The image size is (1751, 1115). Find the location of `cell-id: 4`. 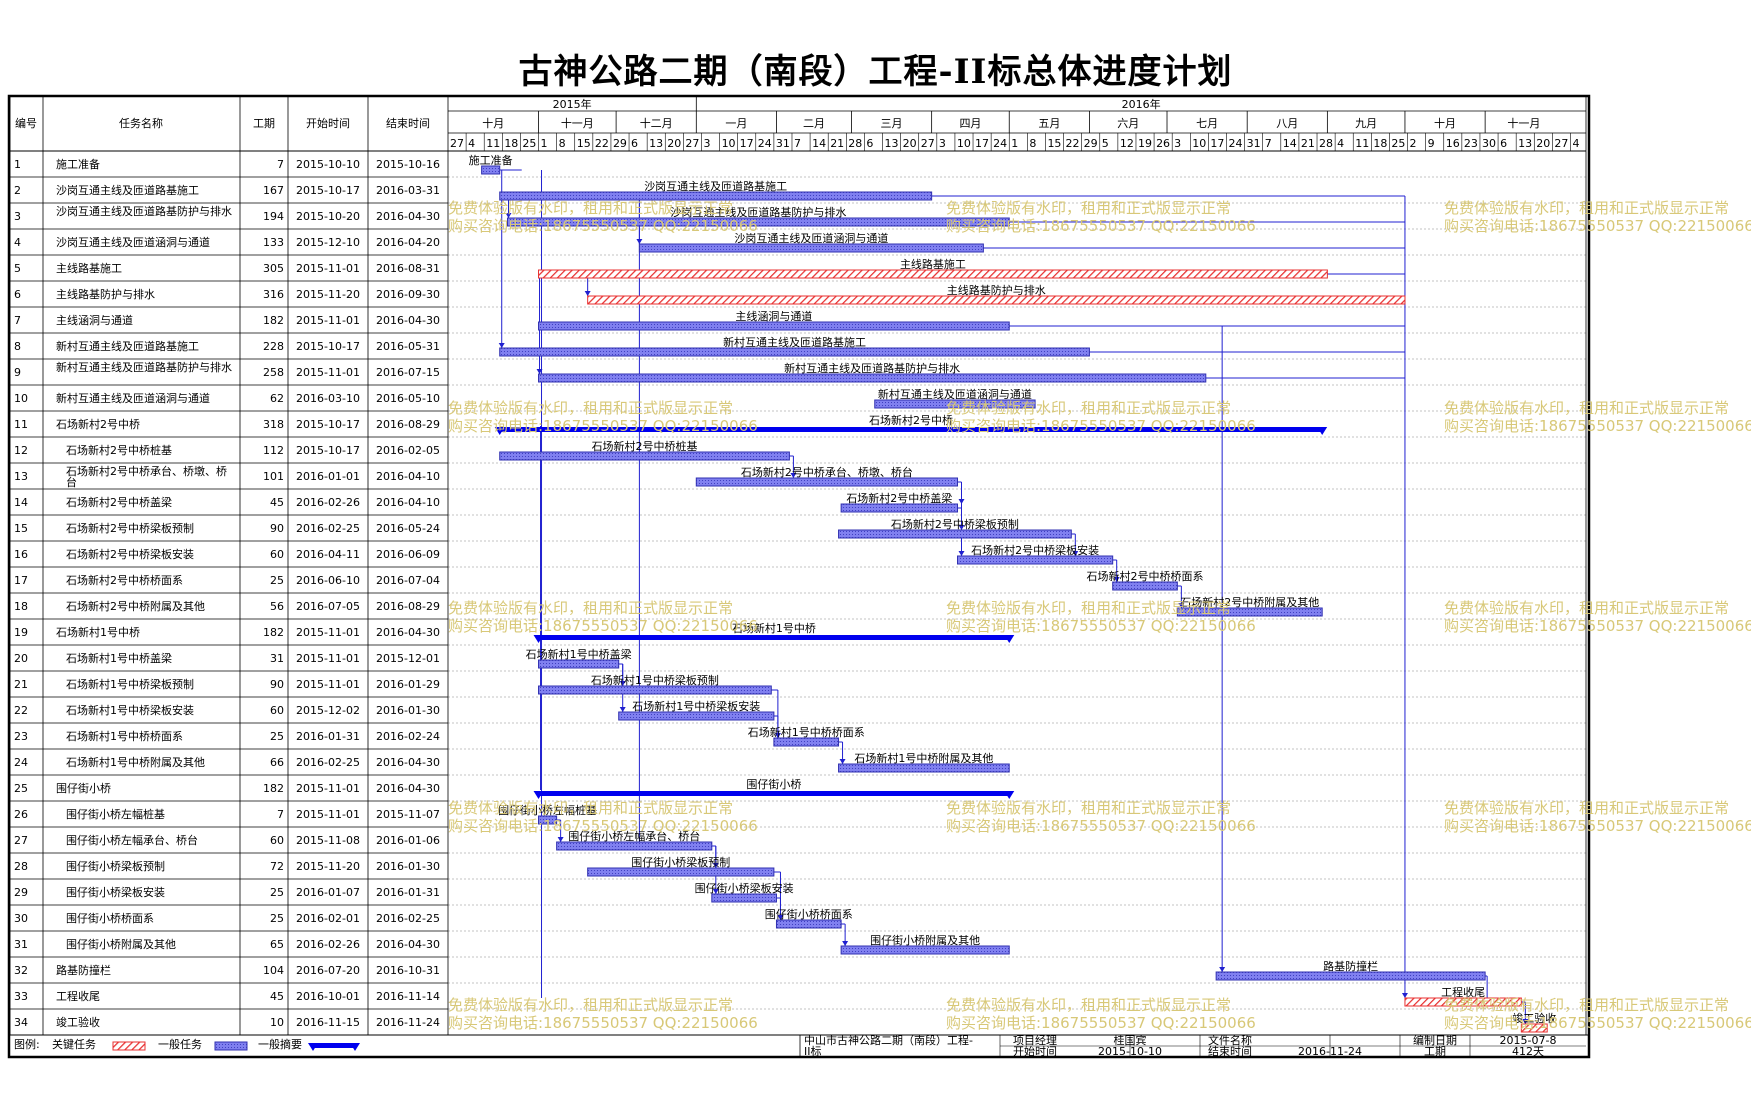

cell-id: 4 is located at coordinates (17, 242).